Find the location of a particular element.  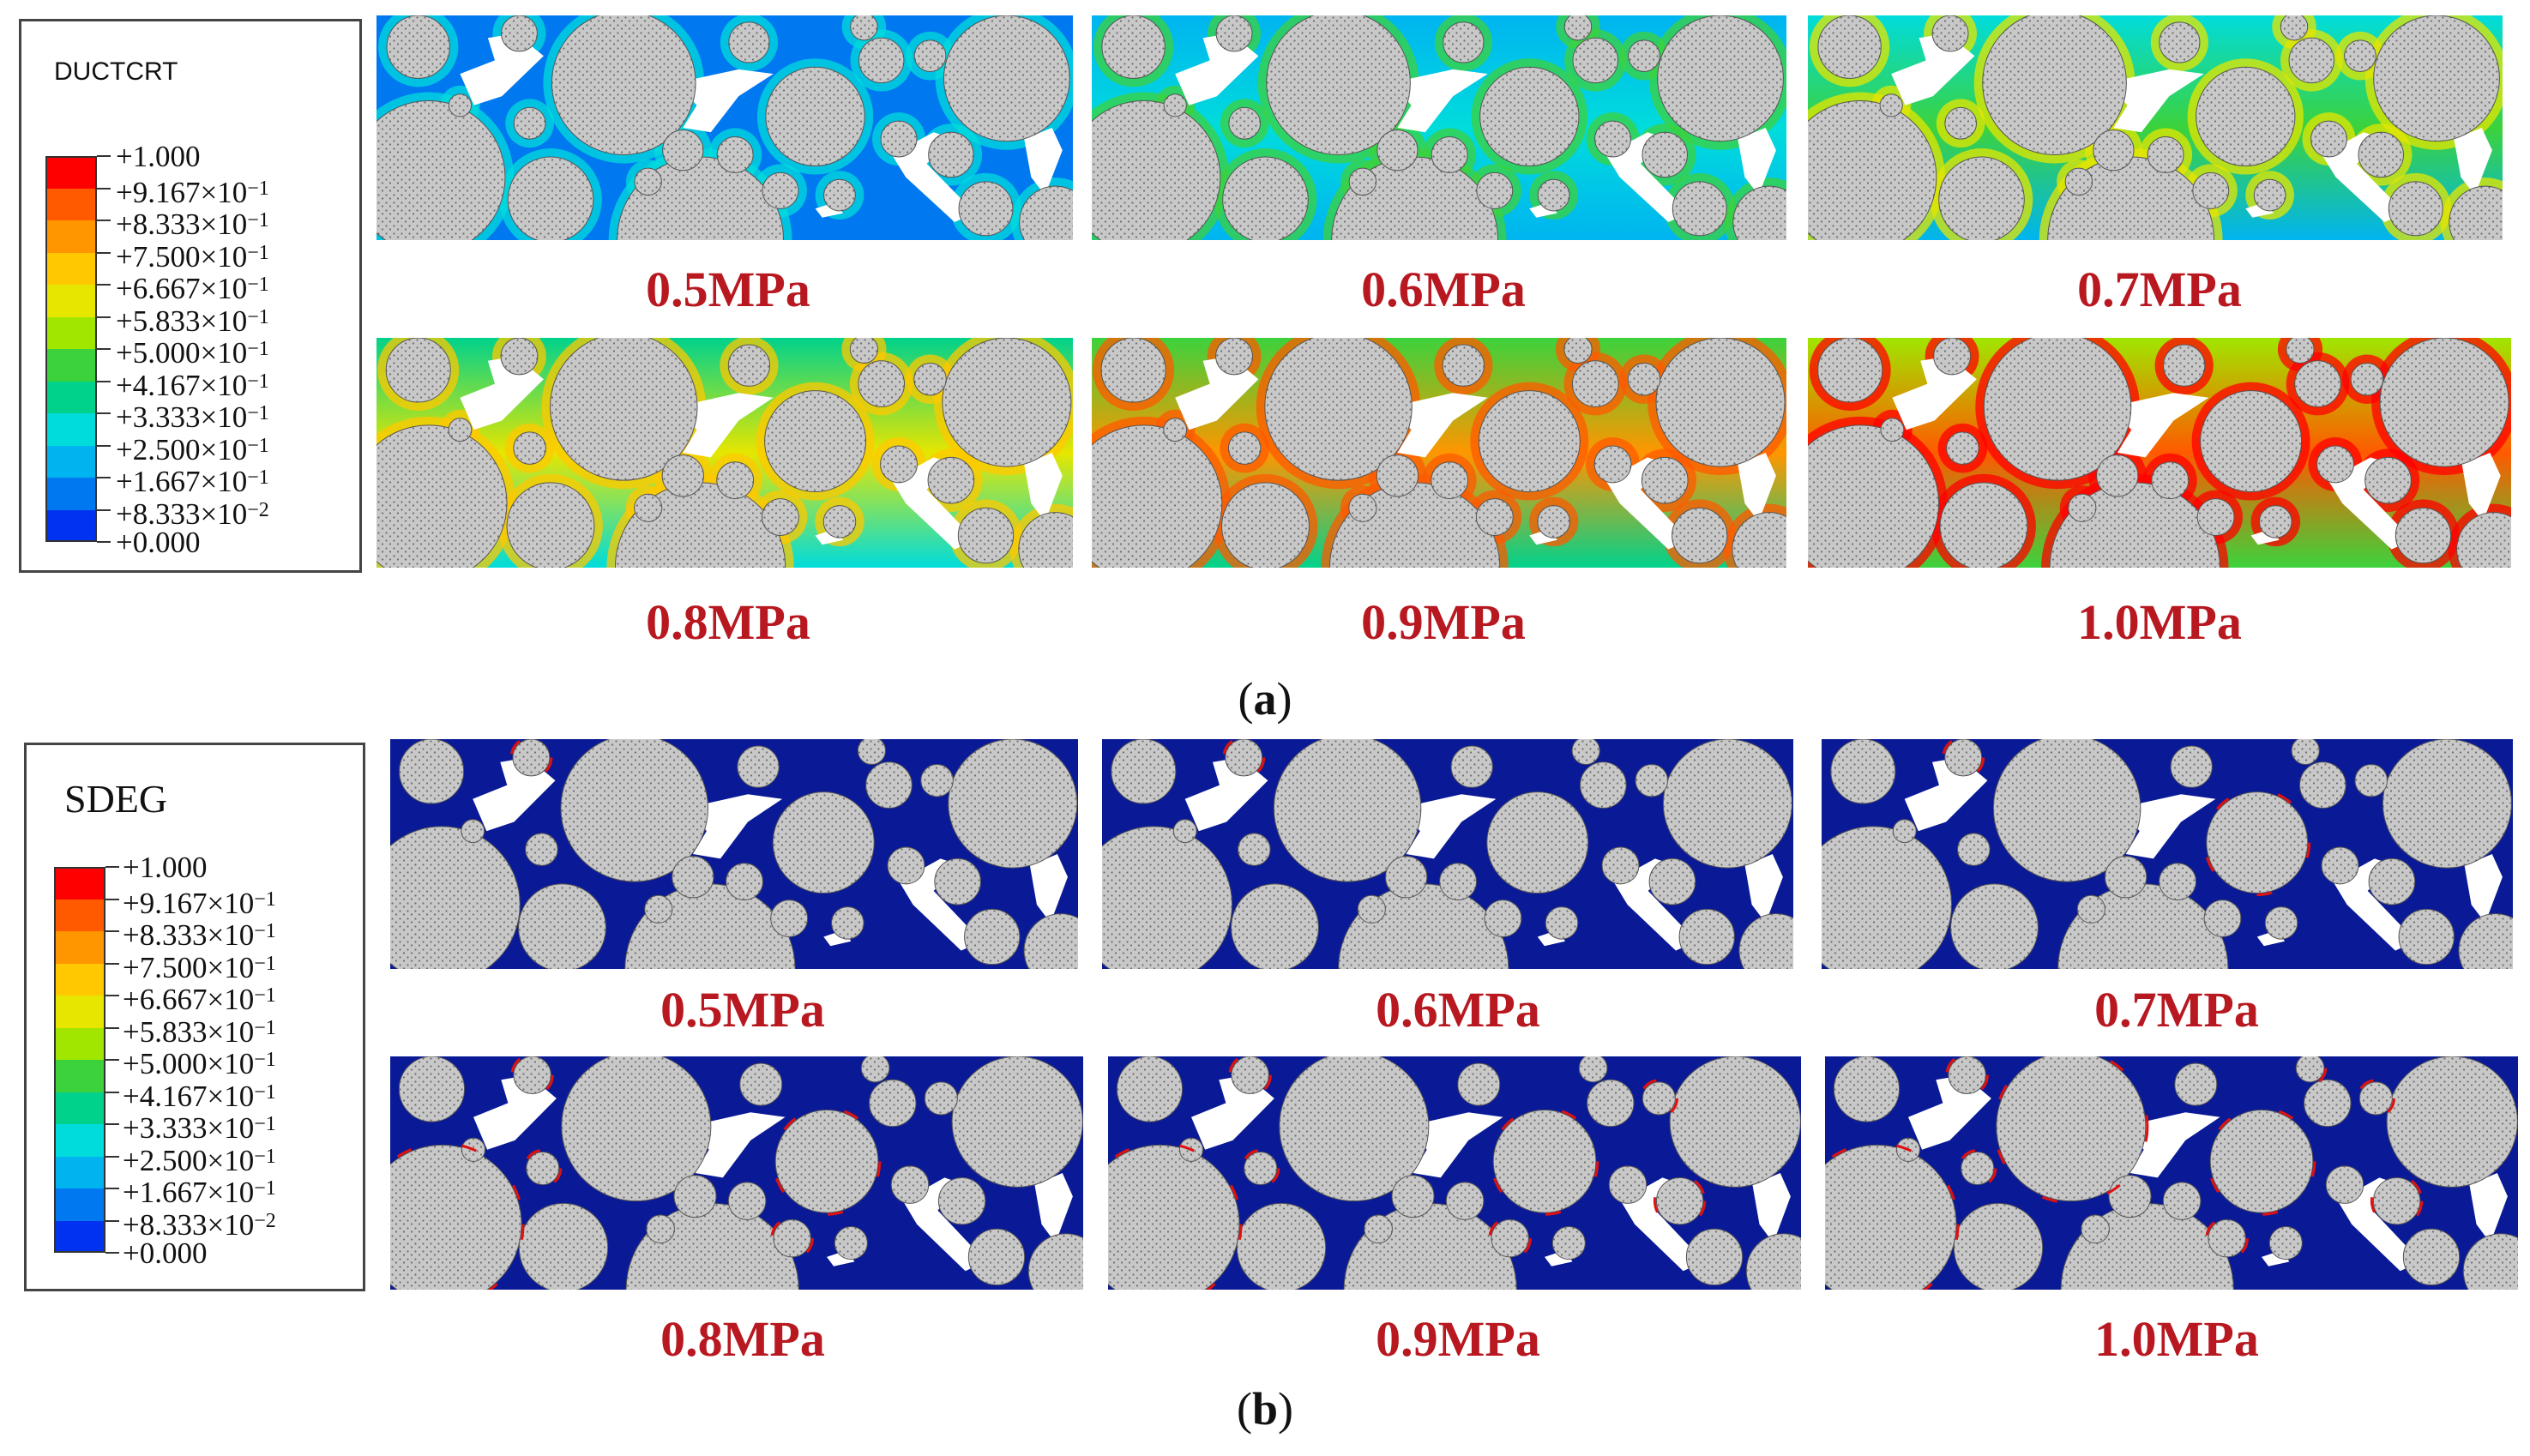

pressure-label: 1.0MPa is located at coordinates (2176, 1339).